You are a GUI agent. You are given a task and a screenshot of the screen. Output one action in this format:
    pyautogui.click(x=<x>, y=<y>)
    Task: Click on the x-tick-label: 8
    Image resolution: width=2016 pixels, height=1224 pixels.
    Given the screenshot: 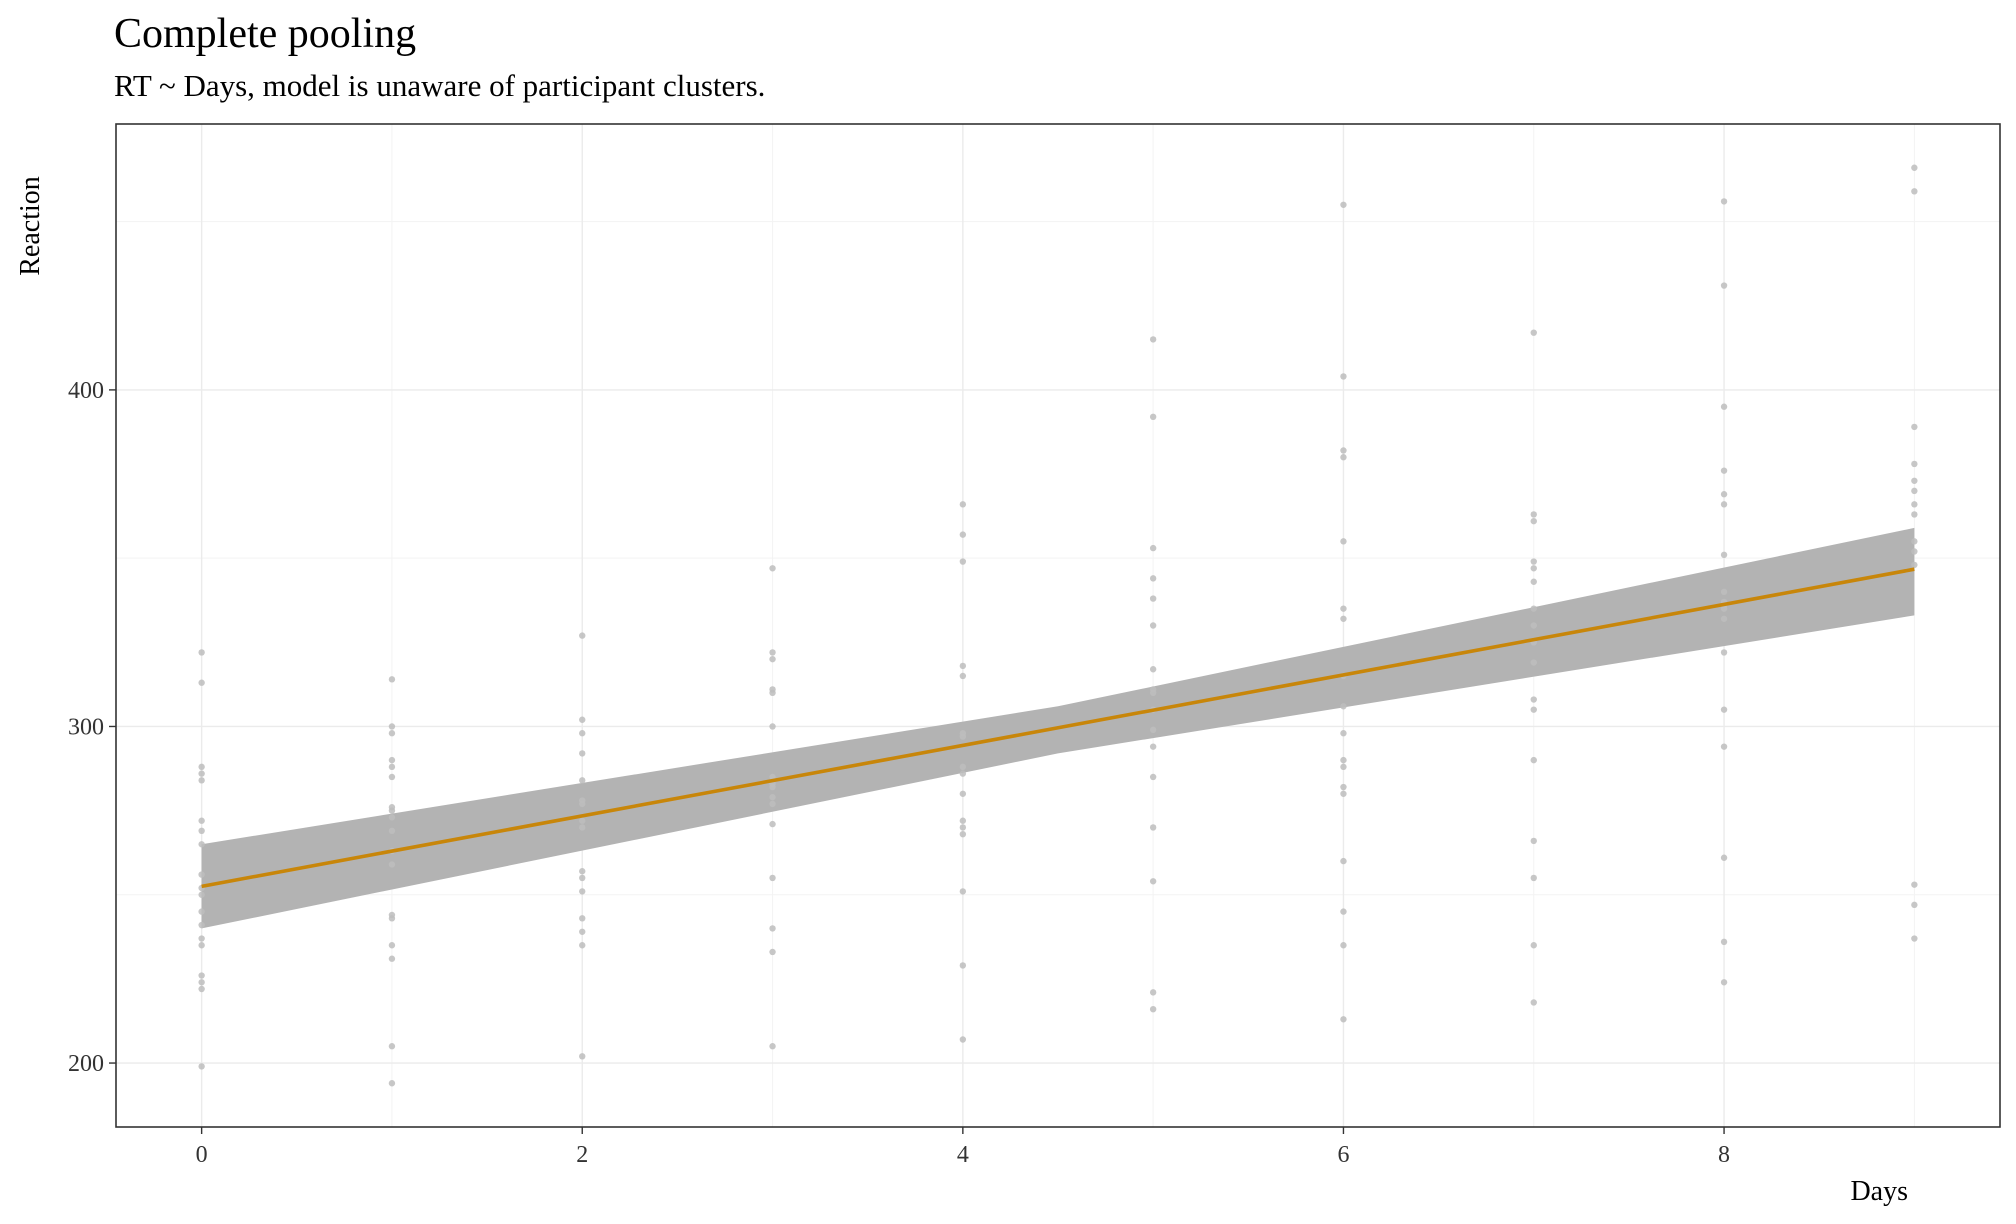 What is the action you would take?
    pyautogui.click(x=1724, y=1155)
    